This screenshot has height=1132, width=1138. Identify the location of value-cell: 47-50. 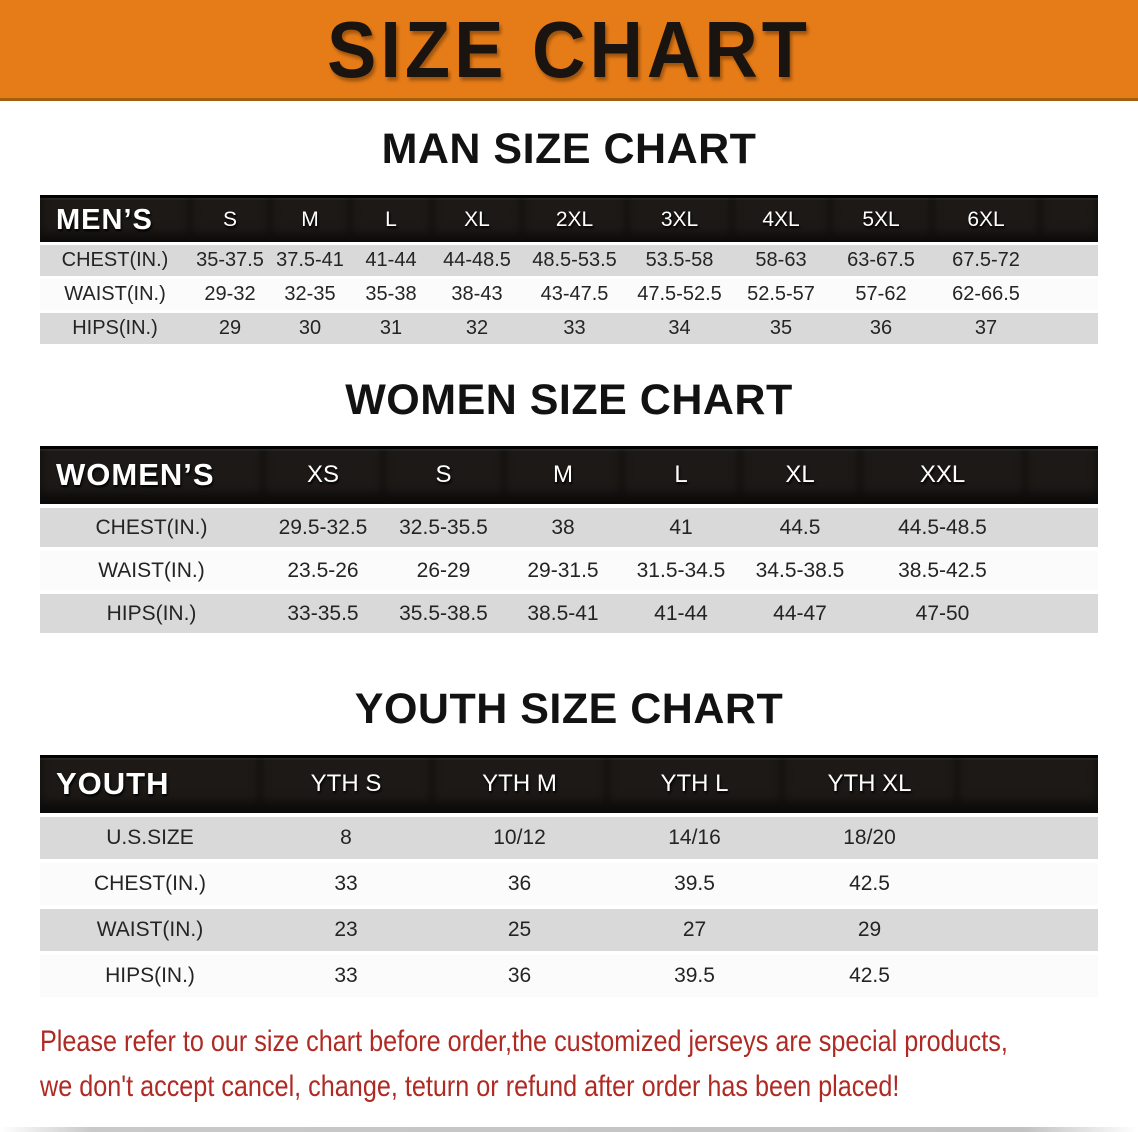
(942, 611).